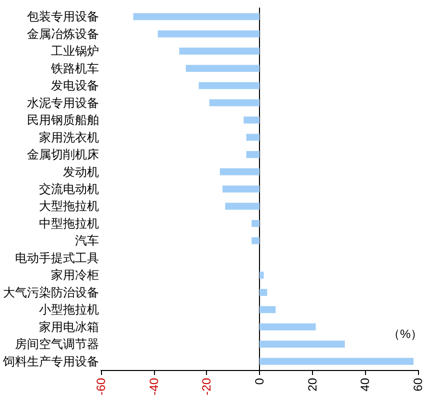 This screenshot has width=435, height=409. I want to click on y-tick-label: 金属冶炼设备, so click(63, 33).